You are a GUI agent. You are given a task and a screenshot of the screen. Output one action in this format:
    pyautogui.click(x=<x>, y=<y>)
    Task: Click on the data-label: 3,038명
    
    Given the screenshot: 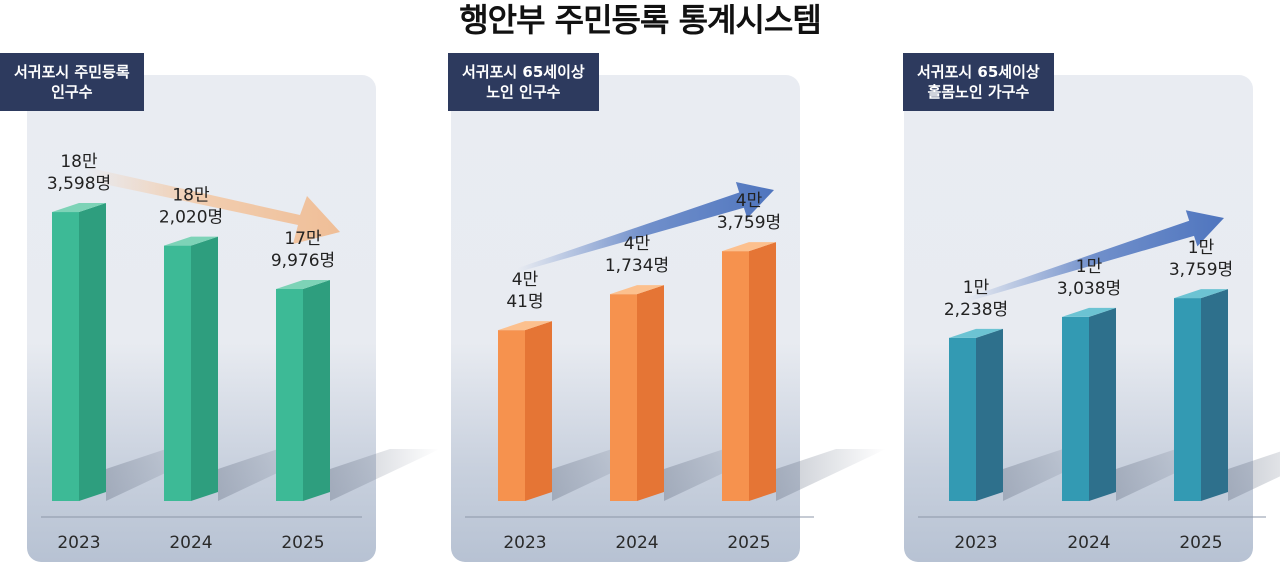 What is the action you would take?
    pyautogui.click(x=1089, y=289)
    